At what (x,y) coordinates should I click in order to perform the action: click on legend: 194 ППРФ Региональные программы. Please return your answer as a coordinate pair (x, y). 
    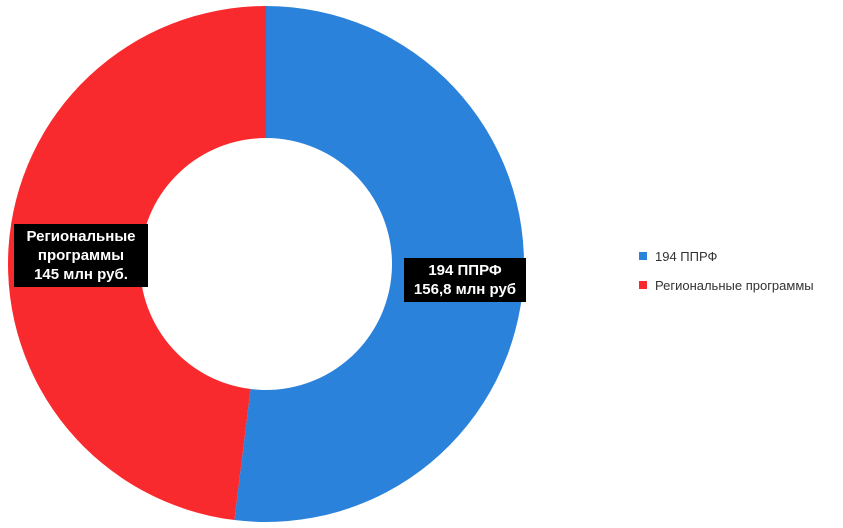
    Looking at the image, I should click on (726, 275).